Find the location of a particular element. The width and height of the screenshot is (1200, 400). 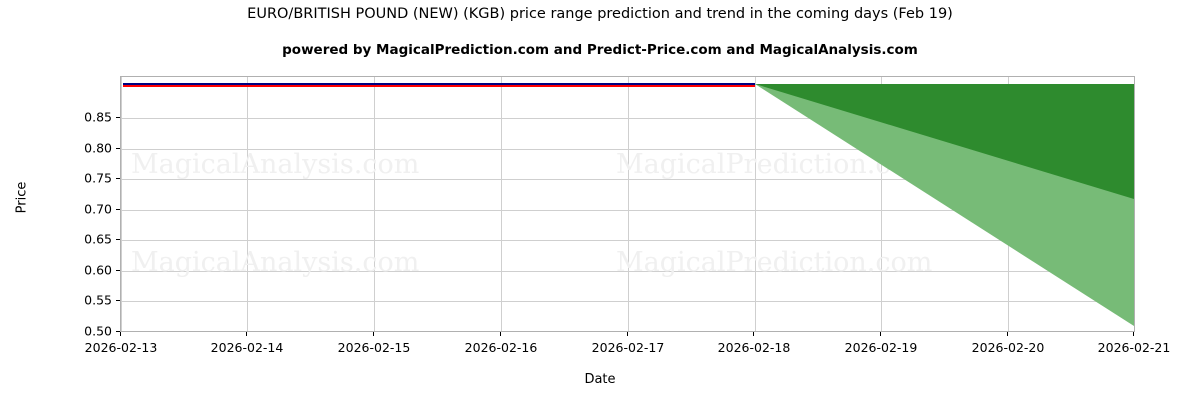

x-tick-label: 2026-02-19 is located at coordinates (881, 347).